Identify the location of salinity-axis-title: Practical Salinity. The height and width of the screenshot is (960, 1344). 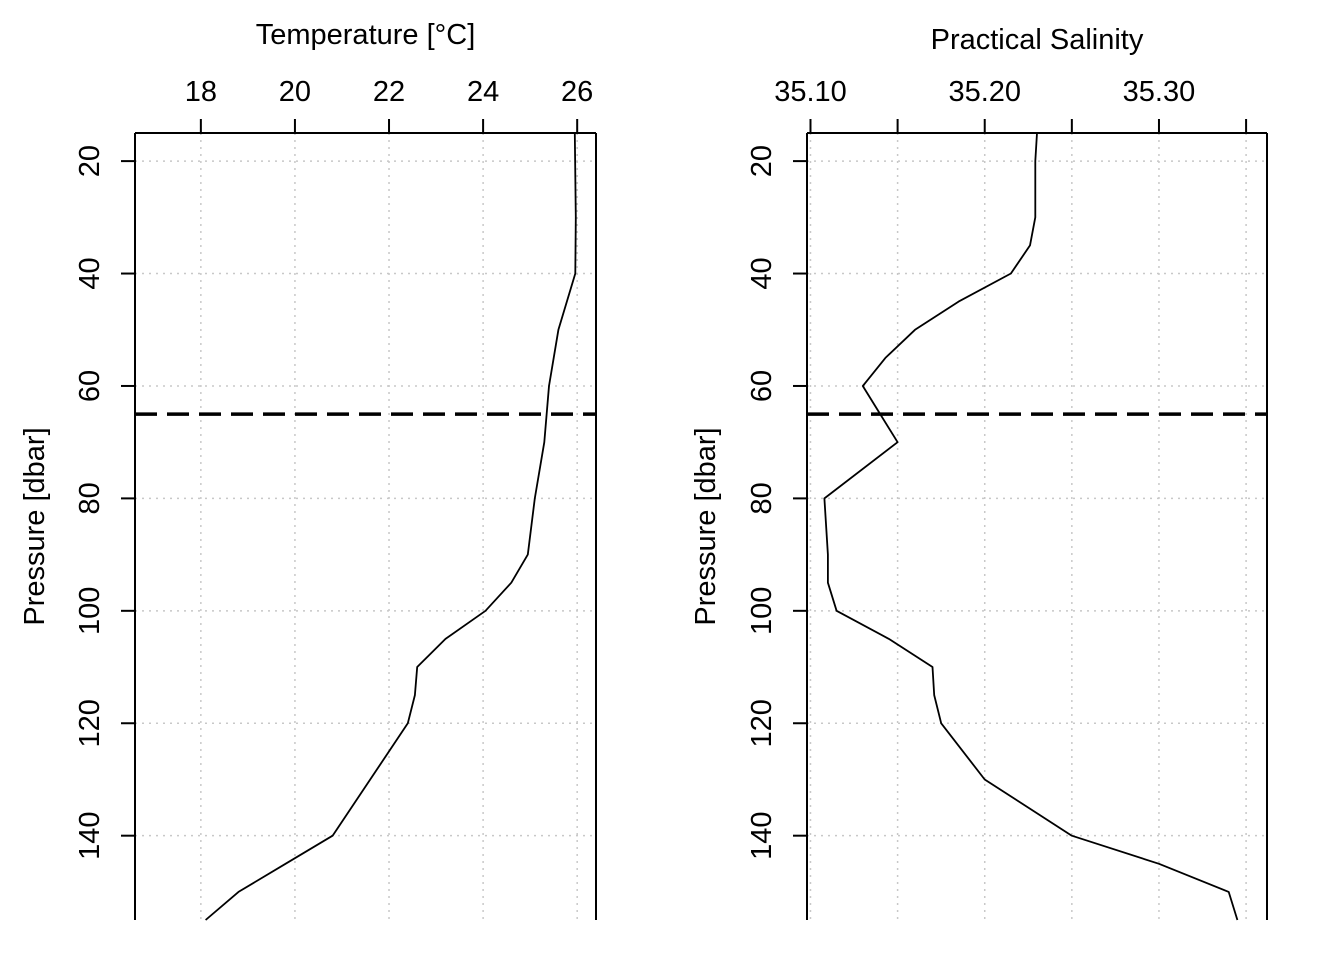
(1037, 40).